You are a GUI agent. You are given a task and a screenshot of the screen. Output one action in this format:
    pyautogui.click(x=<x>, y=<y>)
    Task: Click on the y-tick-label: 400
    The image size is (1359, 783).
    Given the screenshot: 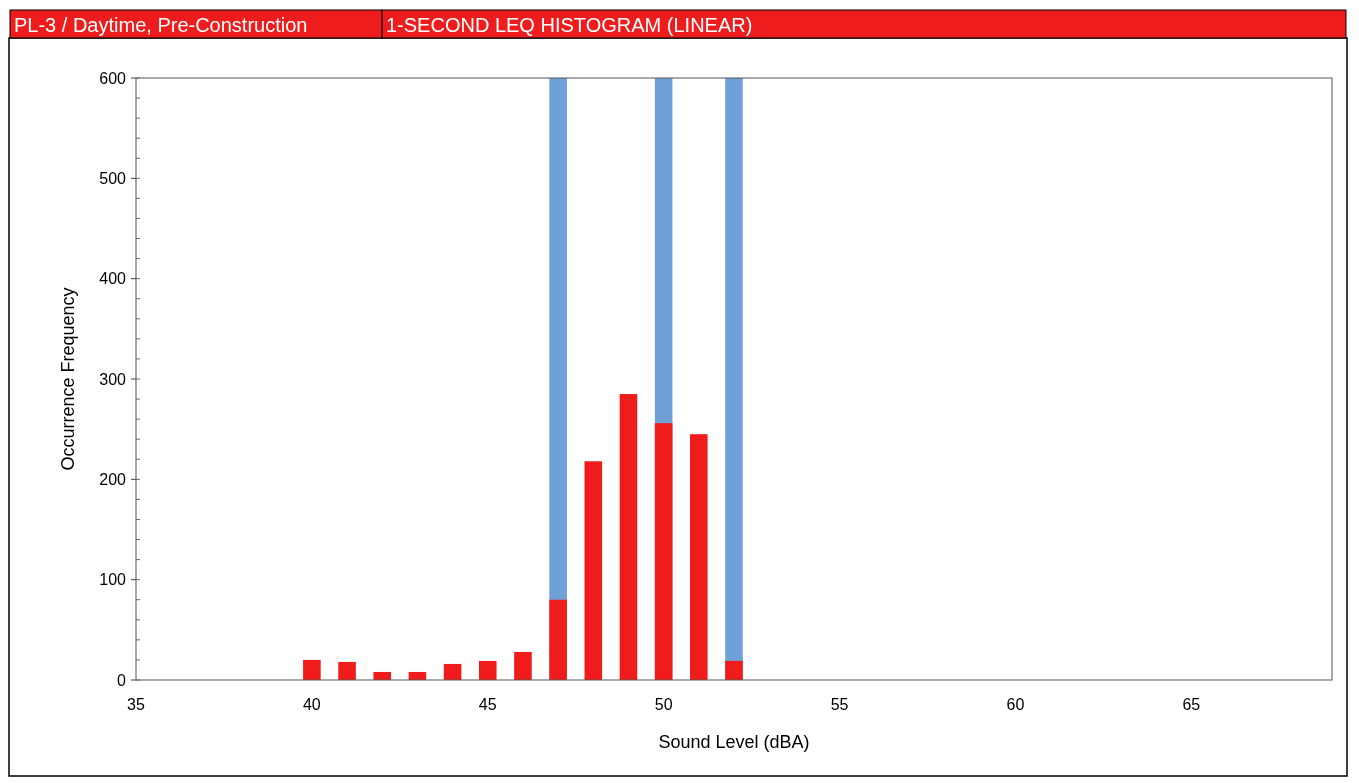 What is the action you would take?
    pyautogui.click(x=113, y=279)
    